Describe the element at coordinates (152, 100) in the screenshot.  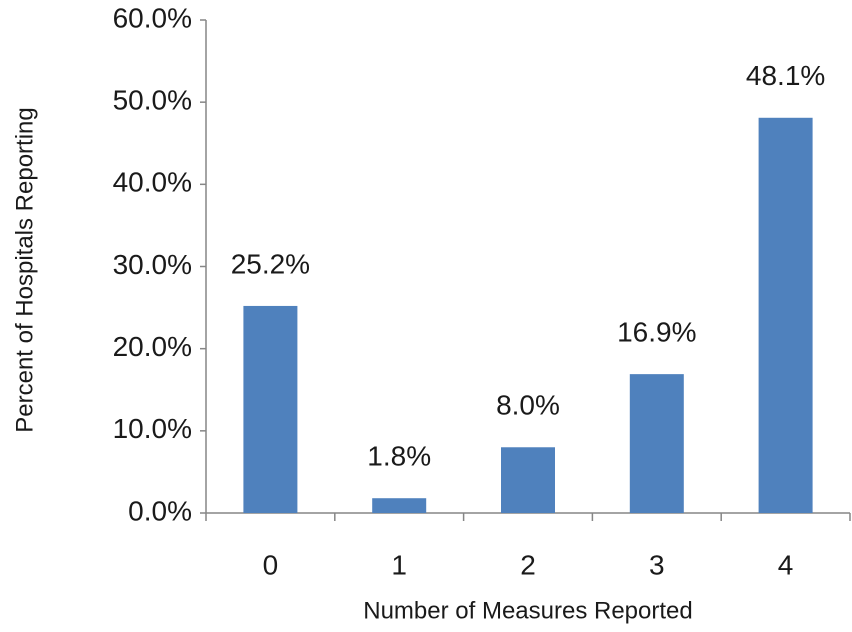
I see `y-tick-label: 50.0%` at that location.